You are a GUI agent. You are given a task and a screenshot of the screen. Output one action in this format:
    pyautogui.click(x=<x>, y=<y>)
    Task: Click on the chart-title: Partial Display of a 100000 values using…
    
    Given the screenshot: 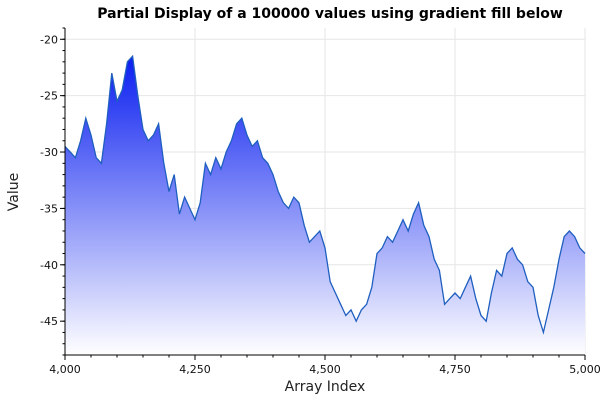 What is the action you would take?
    pyautogui.click(x=330, y=14)
    